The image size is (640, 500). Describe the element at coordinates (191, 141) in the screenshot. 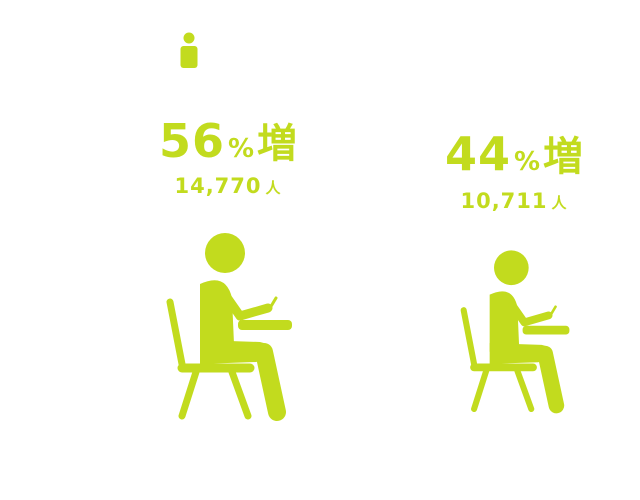

I see `percent-value: 56` at that location.